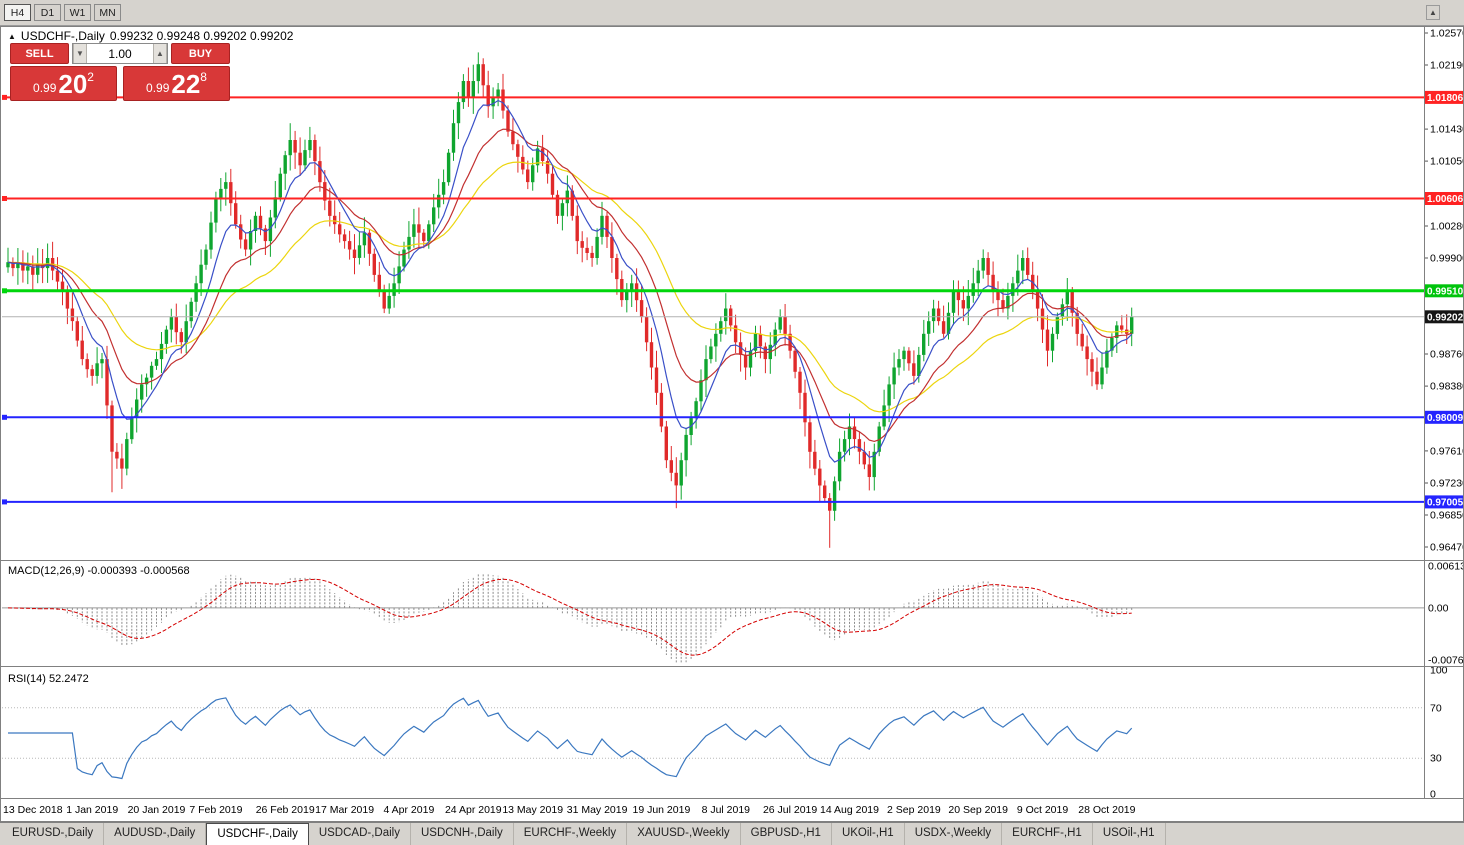  I want to click on svg-text: 17 Mar 2019, so click(344, 810).